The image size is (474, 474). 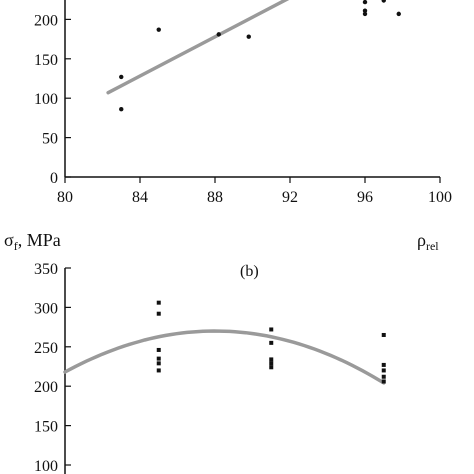 What do you see at coordinates (46, 348) in the screenshot?
I see `y-tick-label-b: 250` at bounding box center [46, 348].